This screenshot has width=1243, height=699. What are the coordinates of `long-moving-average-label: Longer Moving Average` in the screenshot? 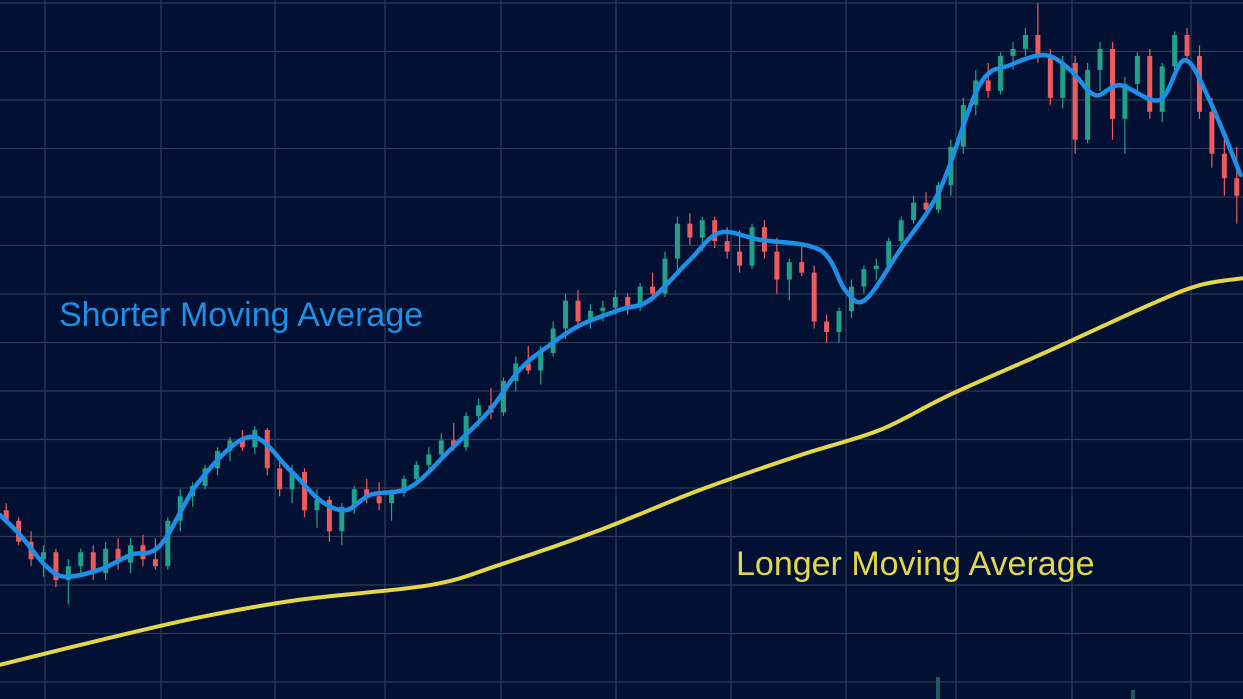 It's located at (915, 564).